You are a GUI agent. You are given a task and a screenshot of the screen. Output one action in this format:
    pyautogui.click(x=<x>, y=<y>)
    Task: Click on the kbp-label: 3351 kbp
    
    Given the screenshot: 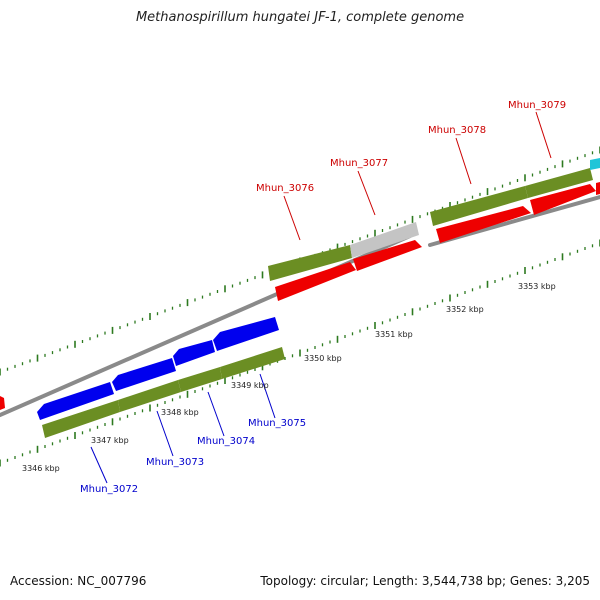 What is the action you would take?
    pyautogui.click(x=394, y=334)
    